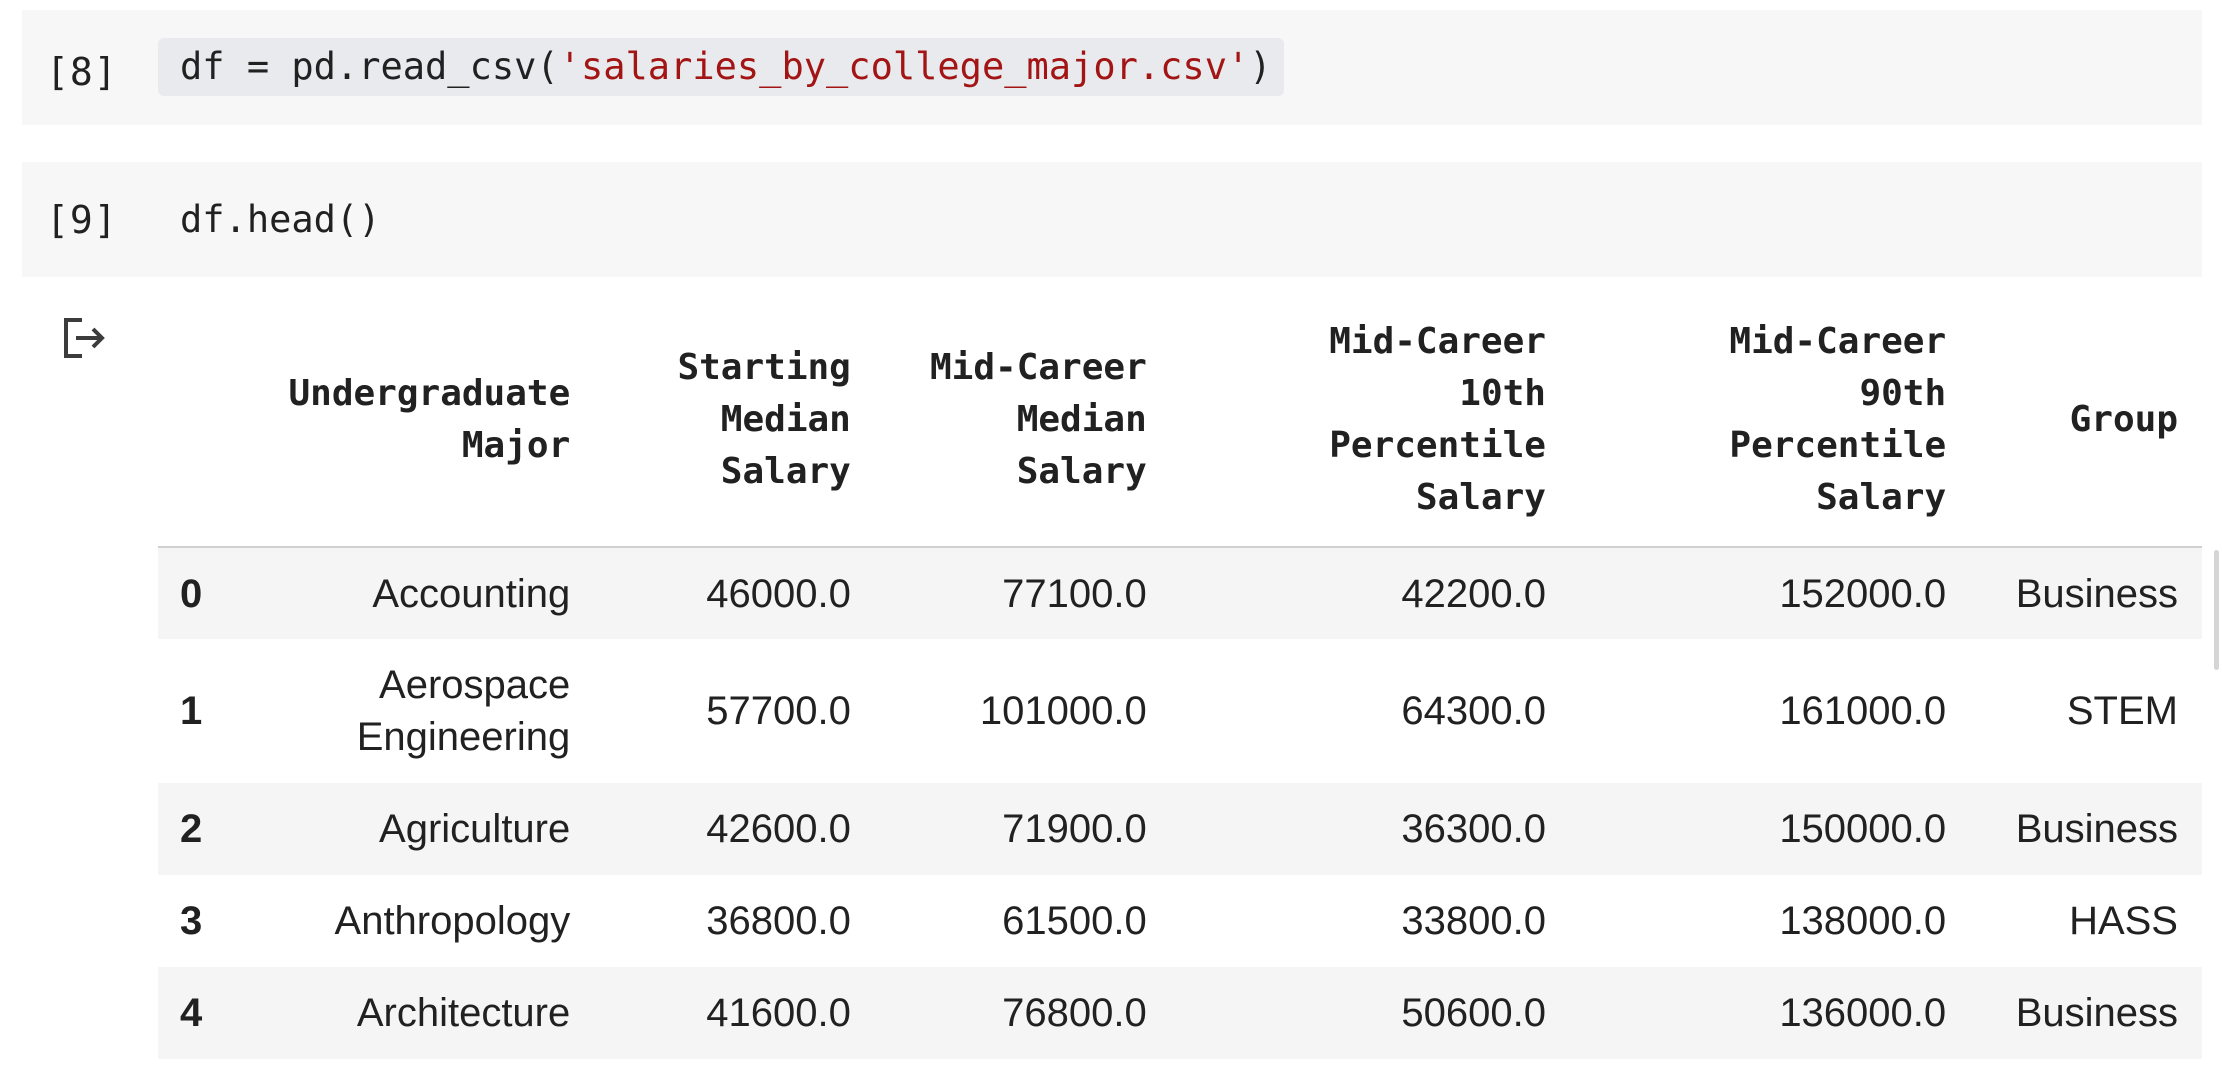  What do you see at coordinates (82, 220) in the screenshot?
I see `execution-count: [9]` at bounding box center [82, 220].